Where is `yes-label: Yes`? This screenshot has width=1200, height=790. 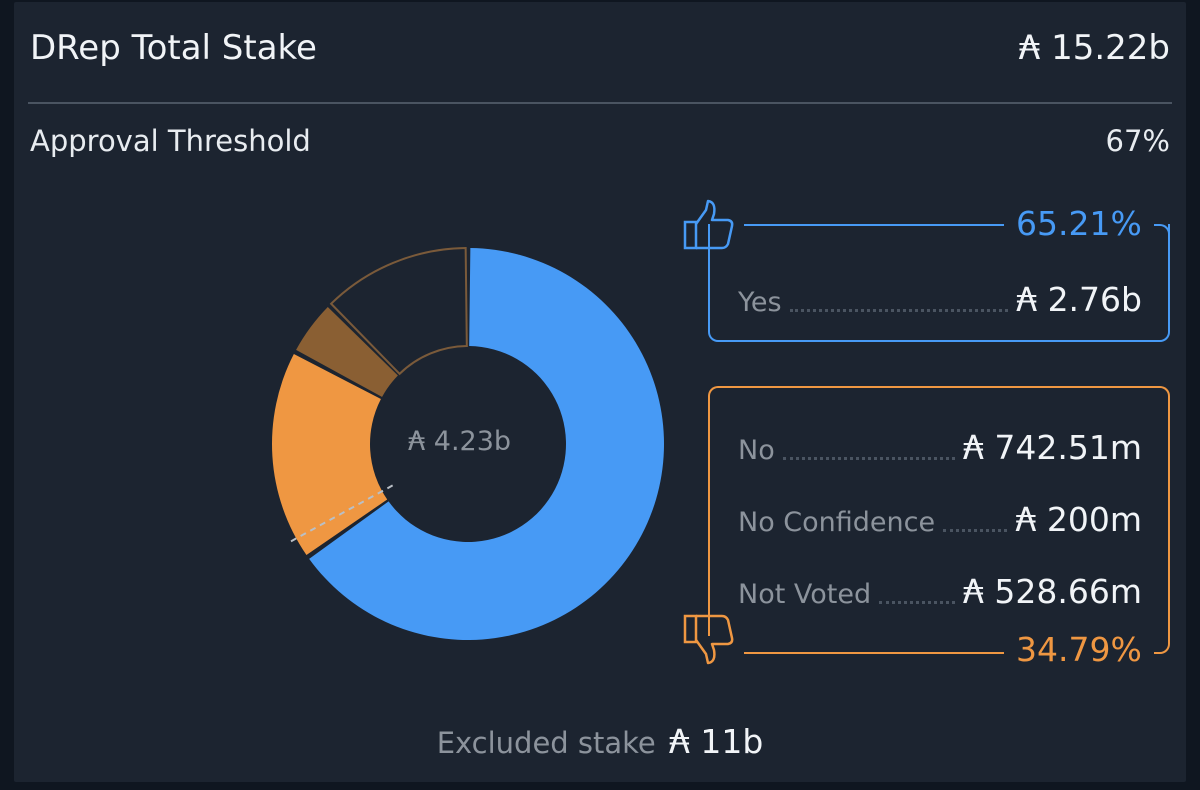 yes-label: Yes is located at coordinates (760, 302).